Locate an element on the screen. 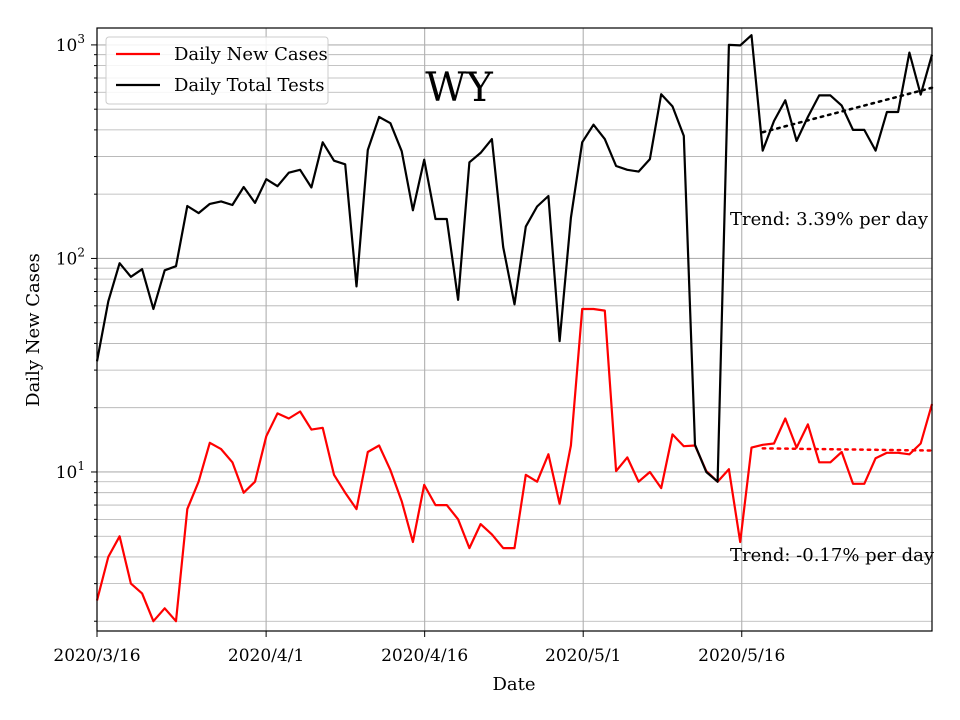 The image size is (960, 720). legend-box is located at coordinates (217, 70).